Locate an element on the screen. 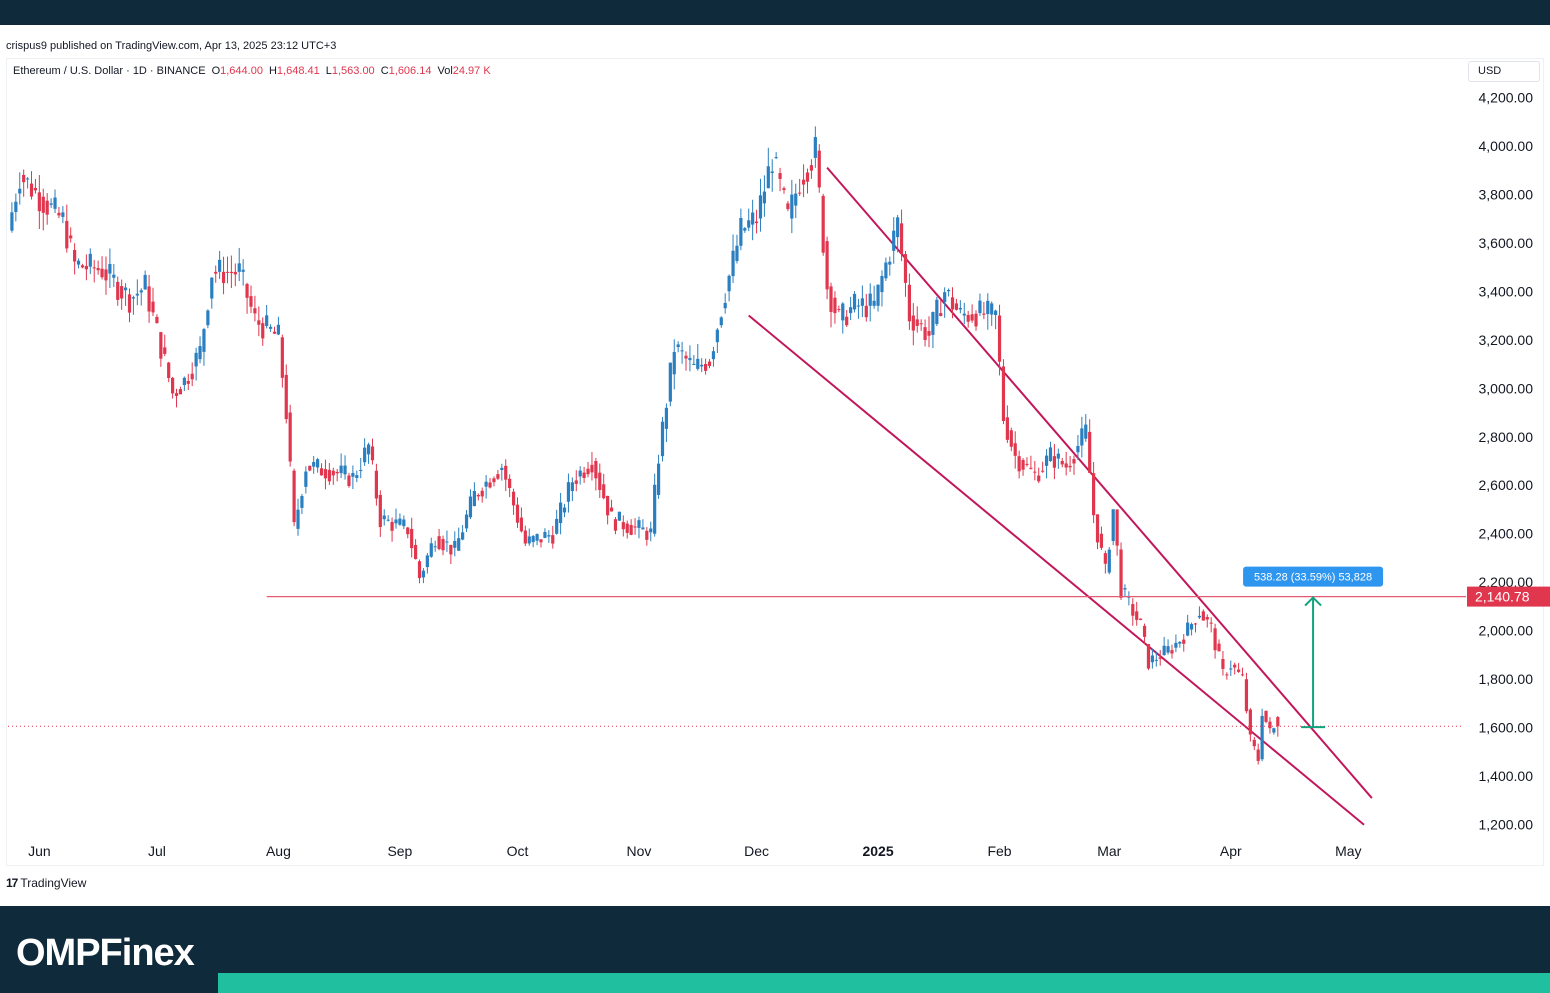 The height and width of the screenshot is (993, 1550). currency-selector: USD is located at coordinates (1504, 71).